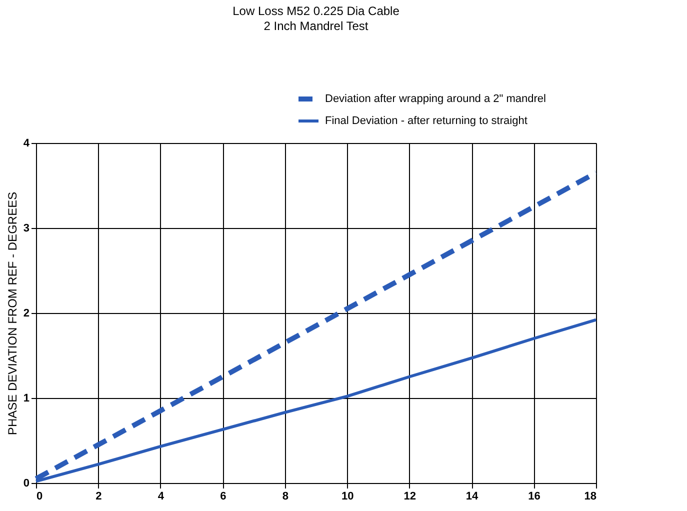 This screenshot has width=687, height=511. Describe the element at coordinates (285, 496) in the screenshot. I see `x-tick-label: 8` at that location.